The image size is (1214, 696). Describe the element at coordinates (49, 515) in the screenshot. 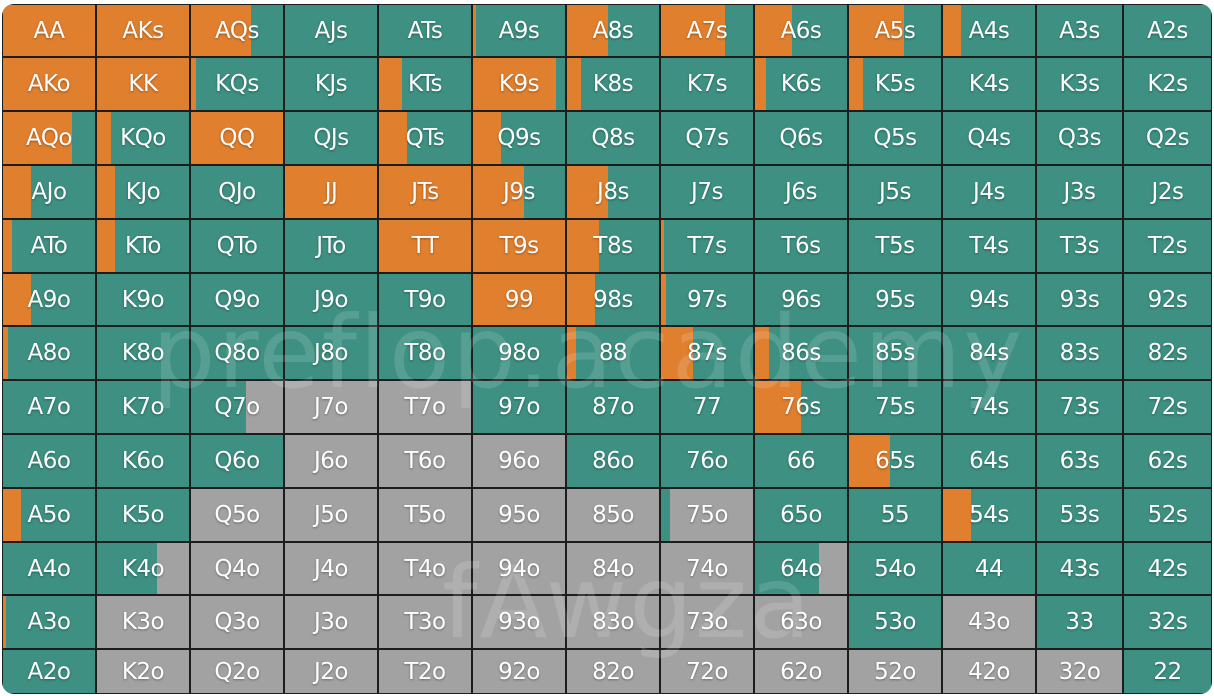

I see `hand-cell: A5o` at that location.